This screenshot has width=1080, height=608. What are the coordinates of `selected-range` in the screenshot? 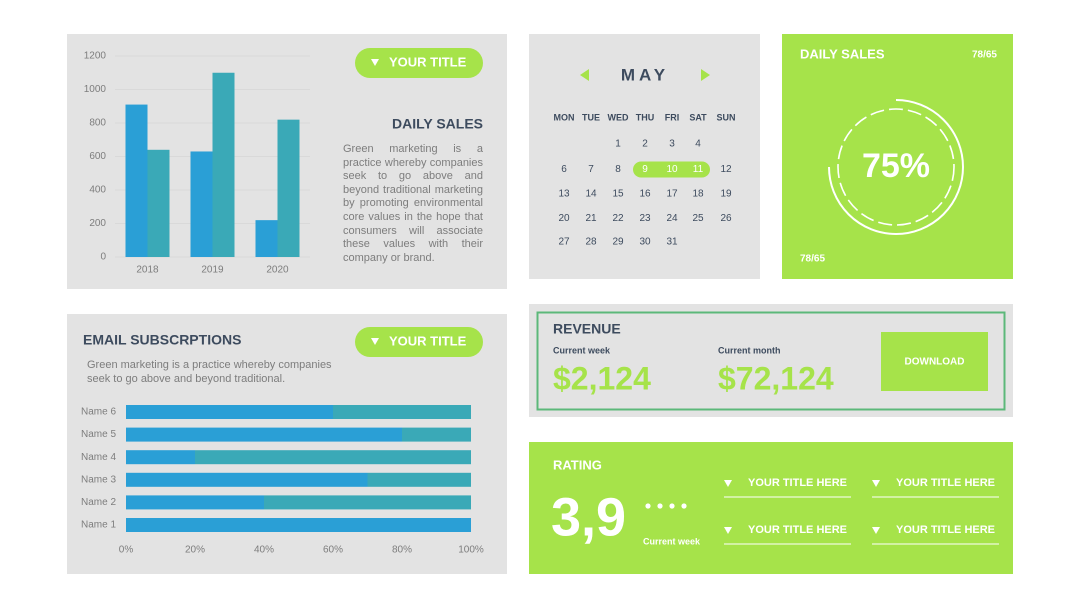 It's located at (671, 169).